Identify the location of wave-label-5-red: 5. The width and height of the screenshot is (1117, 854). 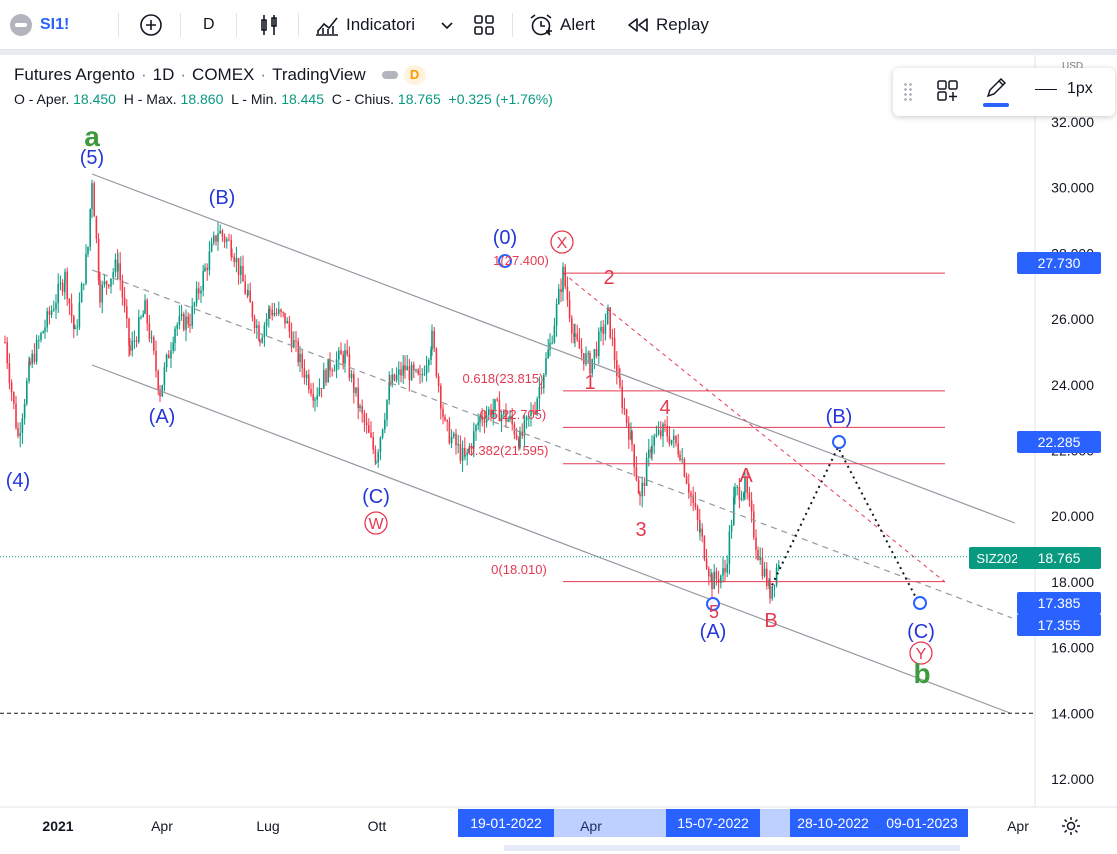
(714, 612).